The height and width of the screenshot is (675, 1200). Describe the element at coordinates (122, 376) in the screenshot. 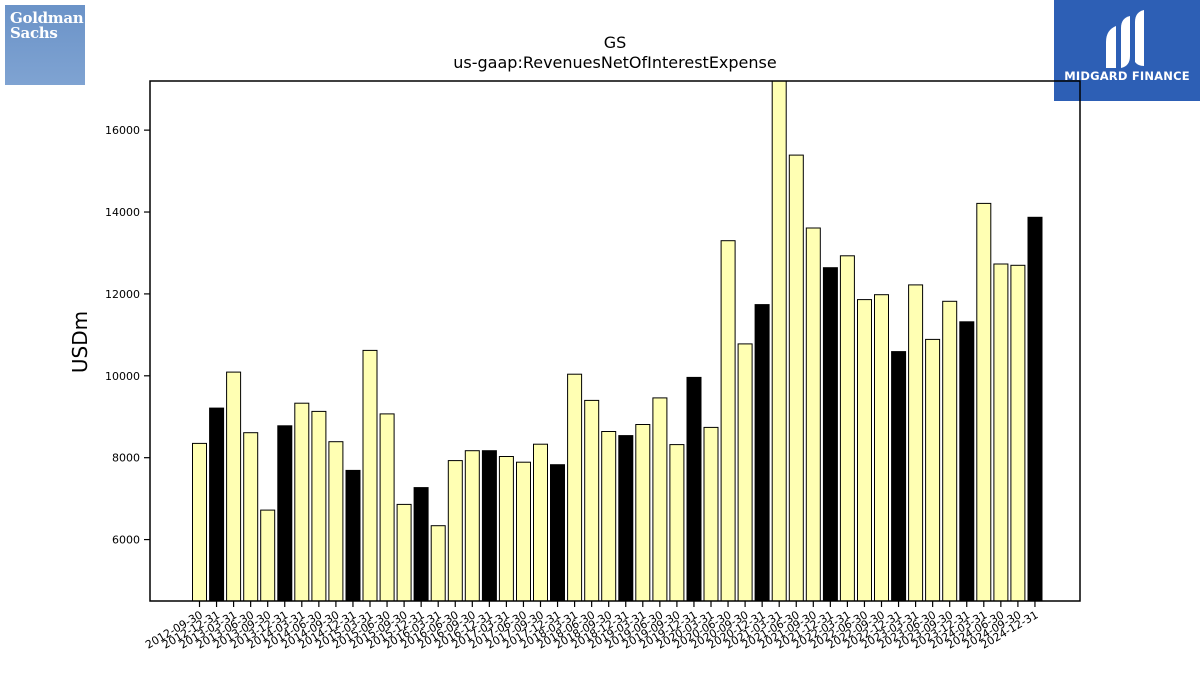

I see `y-tick-label: 10000` at that location.